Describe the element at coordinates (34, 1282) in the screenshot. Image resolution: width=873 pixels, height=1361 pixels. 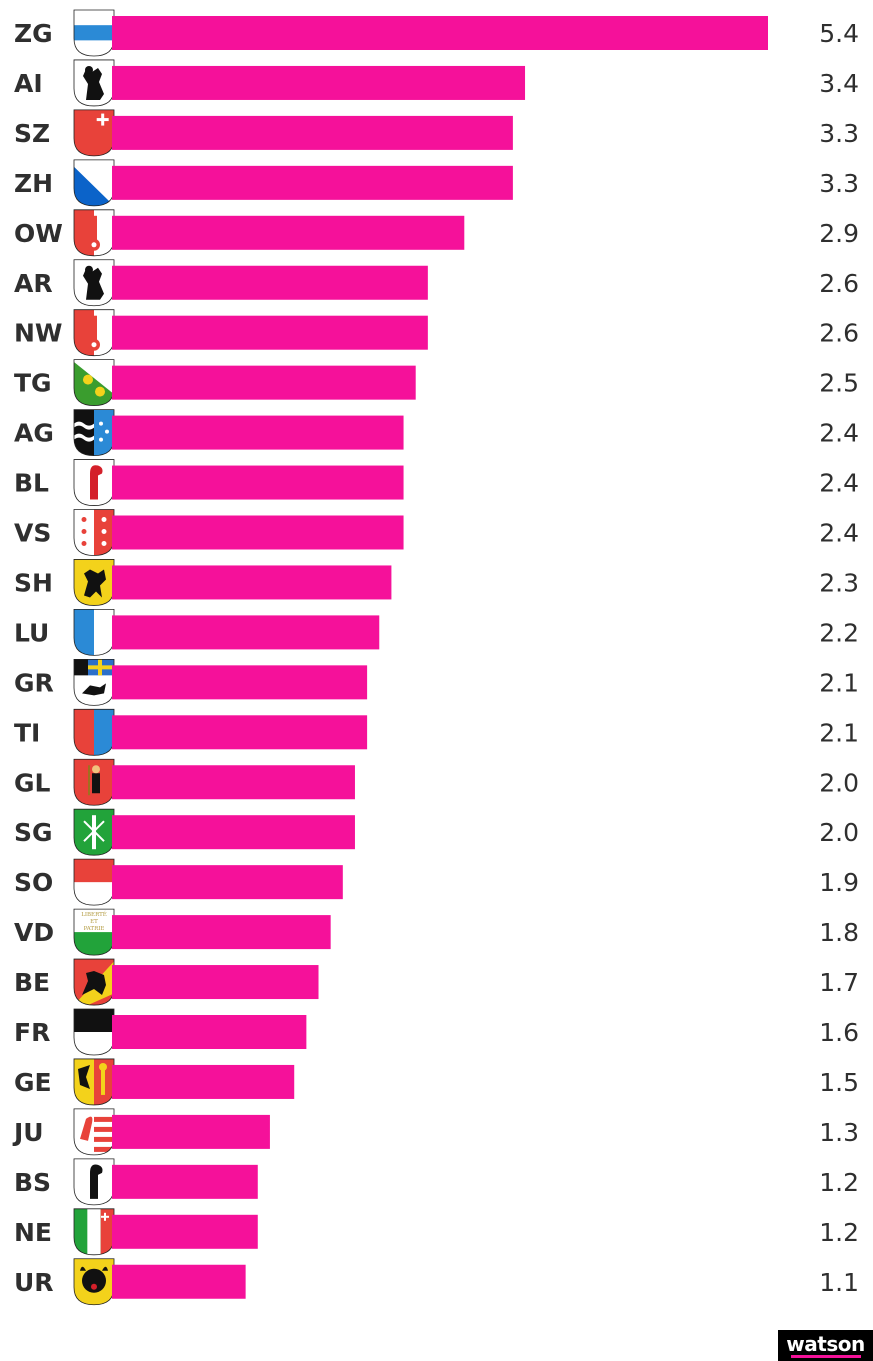
I see `category-label: UR` at that location.